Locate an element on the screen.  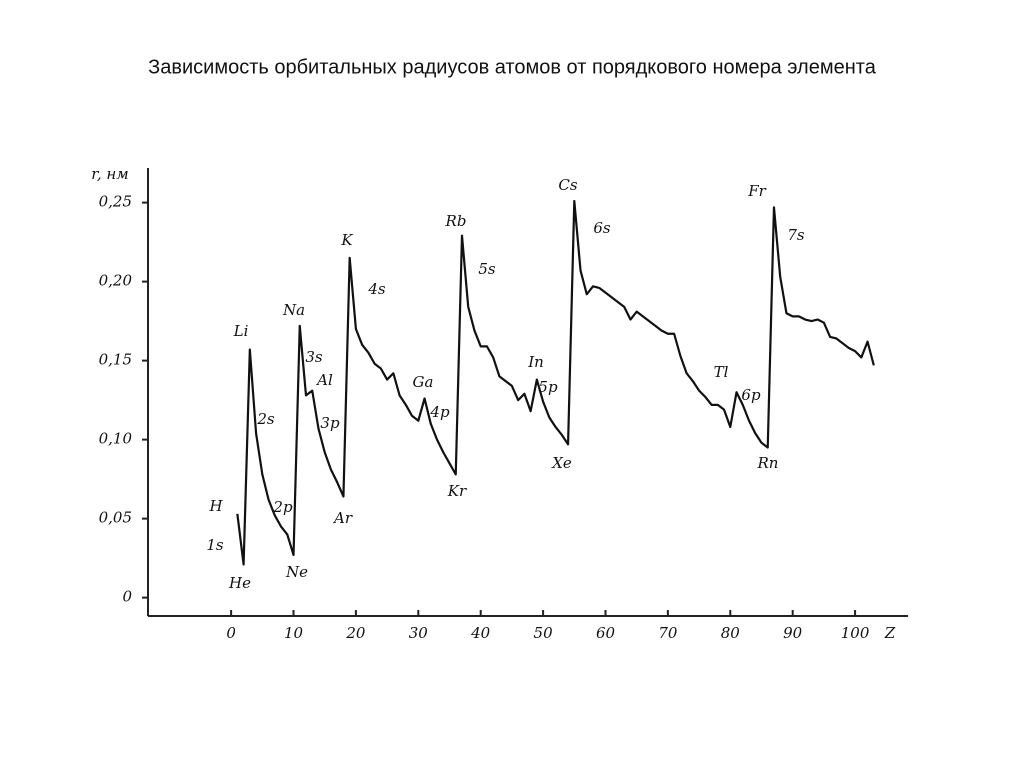
x-tick-label: 90 is located at coordinates (793, 633).